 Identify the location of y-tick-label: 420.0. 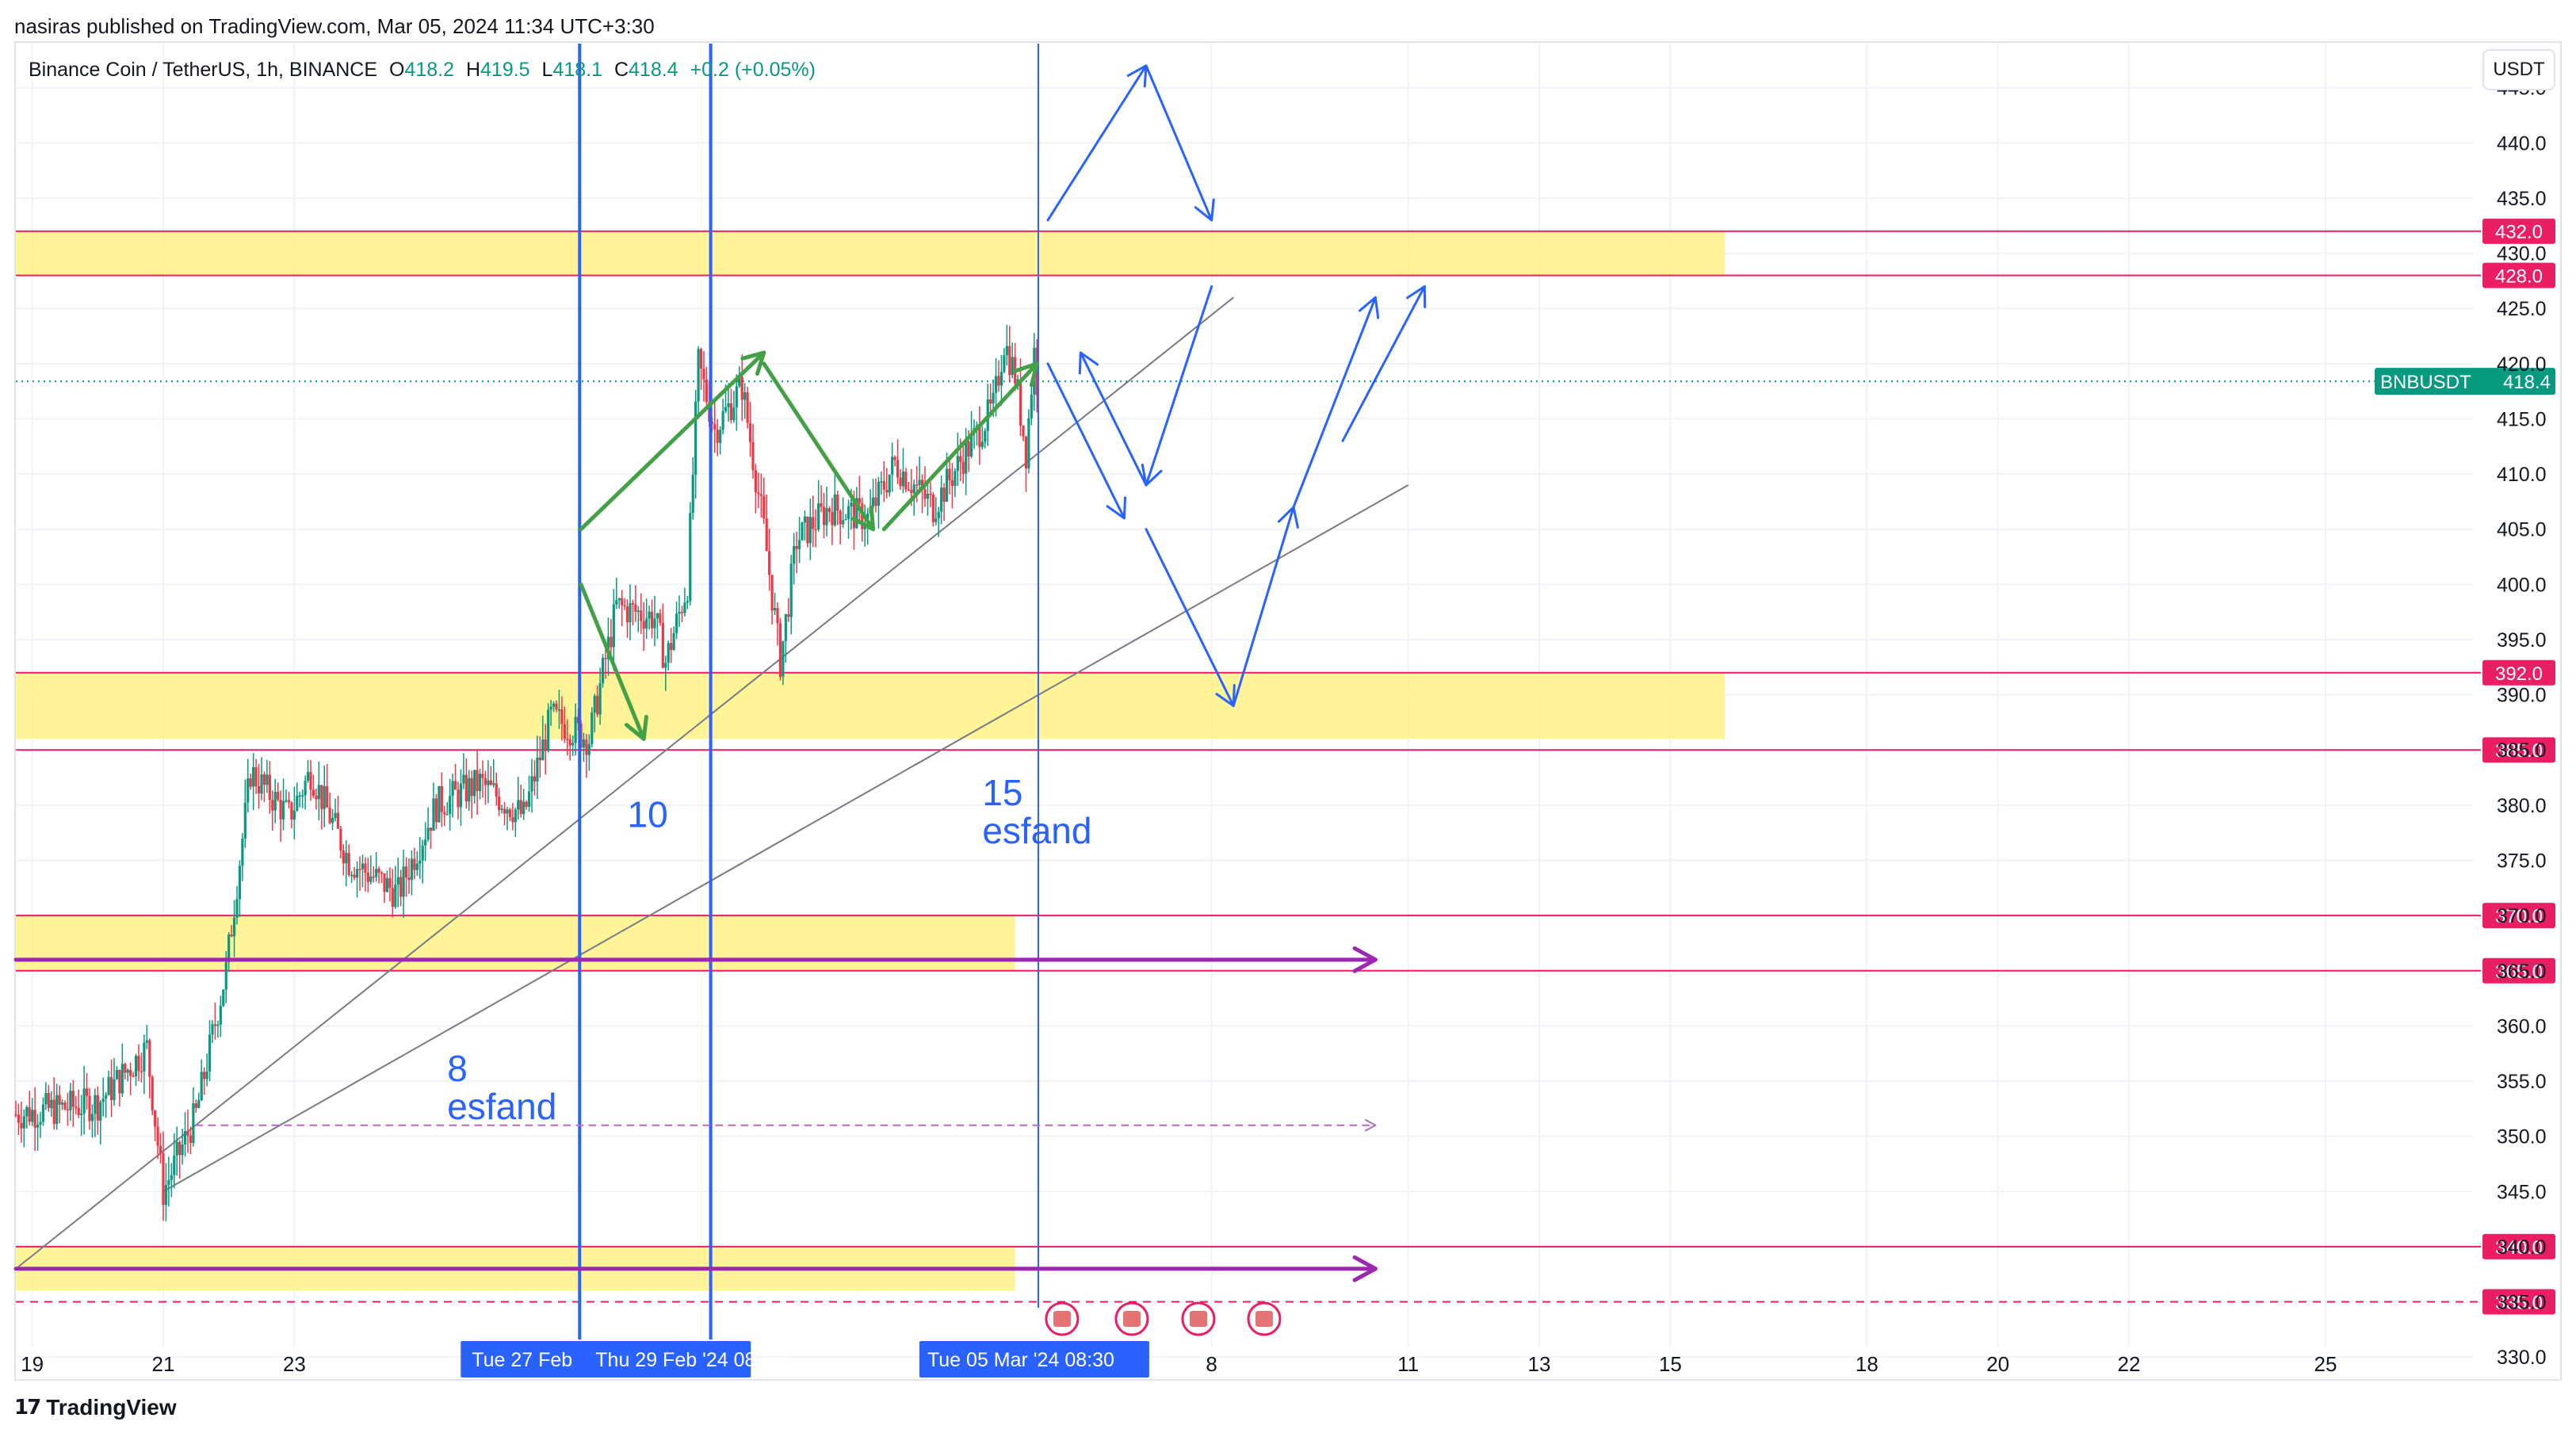
(2522, 364).